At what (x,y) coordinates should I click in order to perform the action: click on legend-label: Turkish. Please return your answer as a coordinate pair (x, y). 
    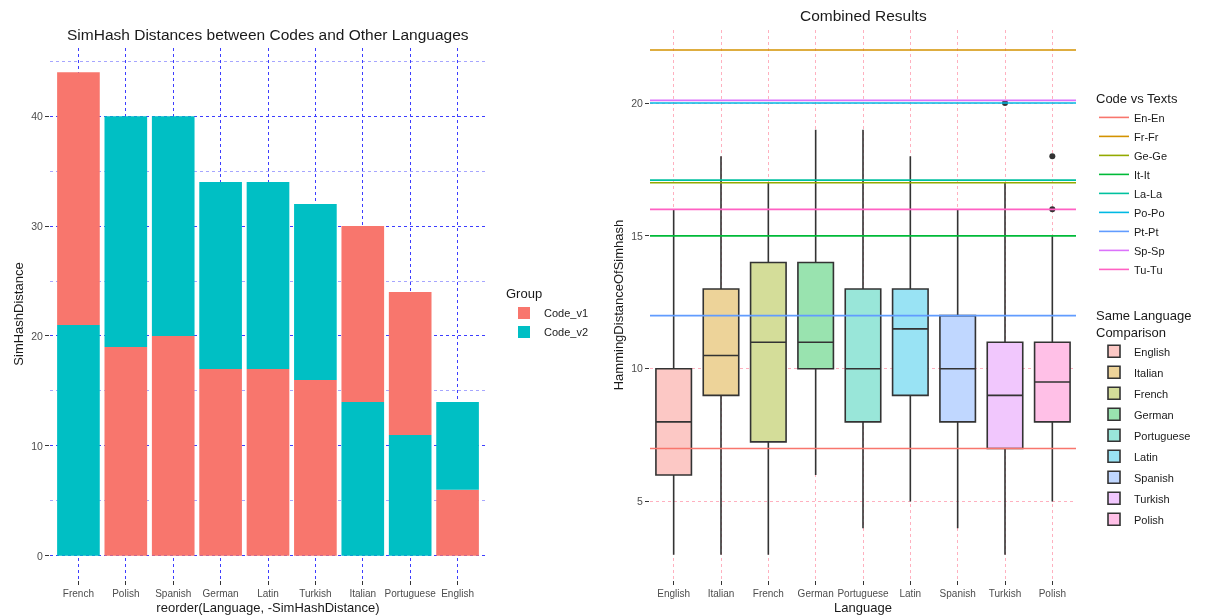
    Looking at the image, I should click on (1152, 498).